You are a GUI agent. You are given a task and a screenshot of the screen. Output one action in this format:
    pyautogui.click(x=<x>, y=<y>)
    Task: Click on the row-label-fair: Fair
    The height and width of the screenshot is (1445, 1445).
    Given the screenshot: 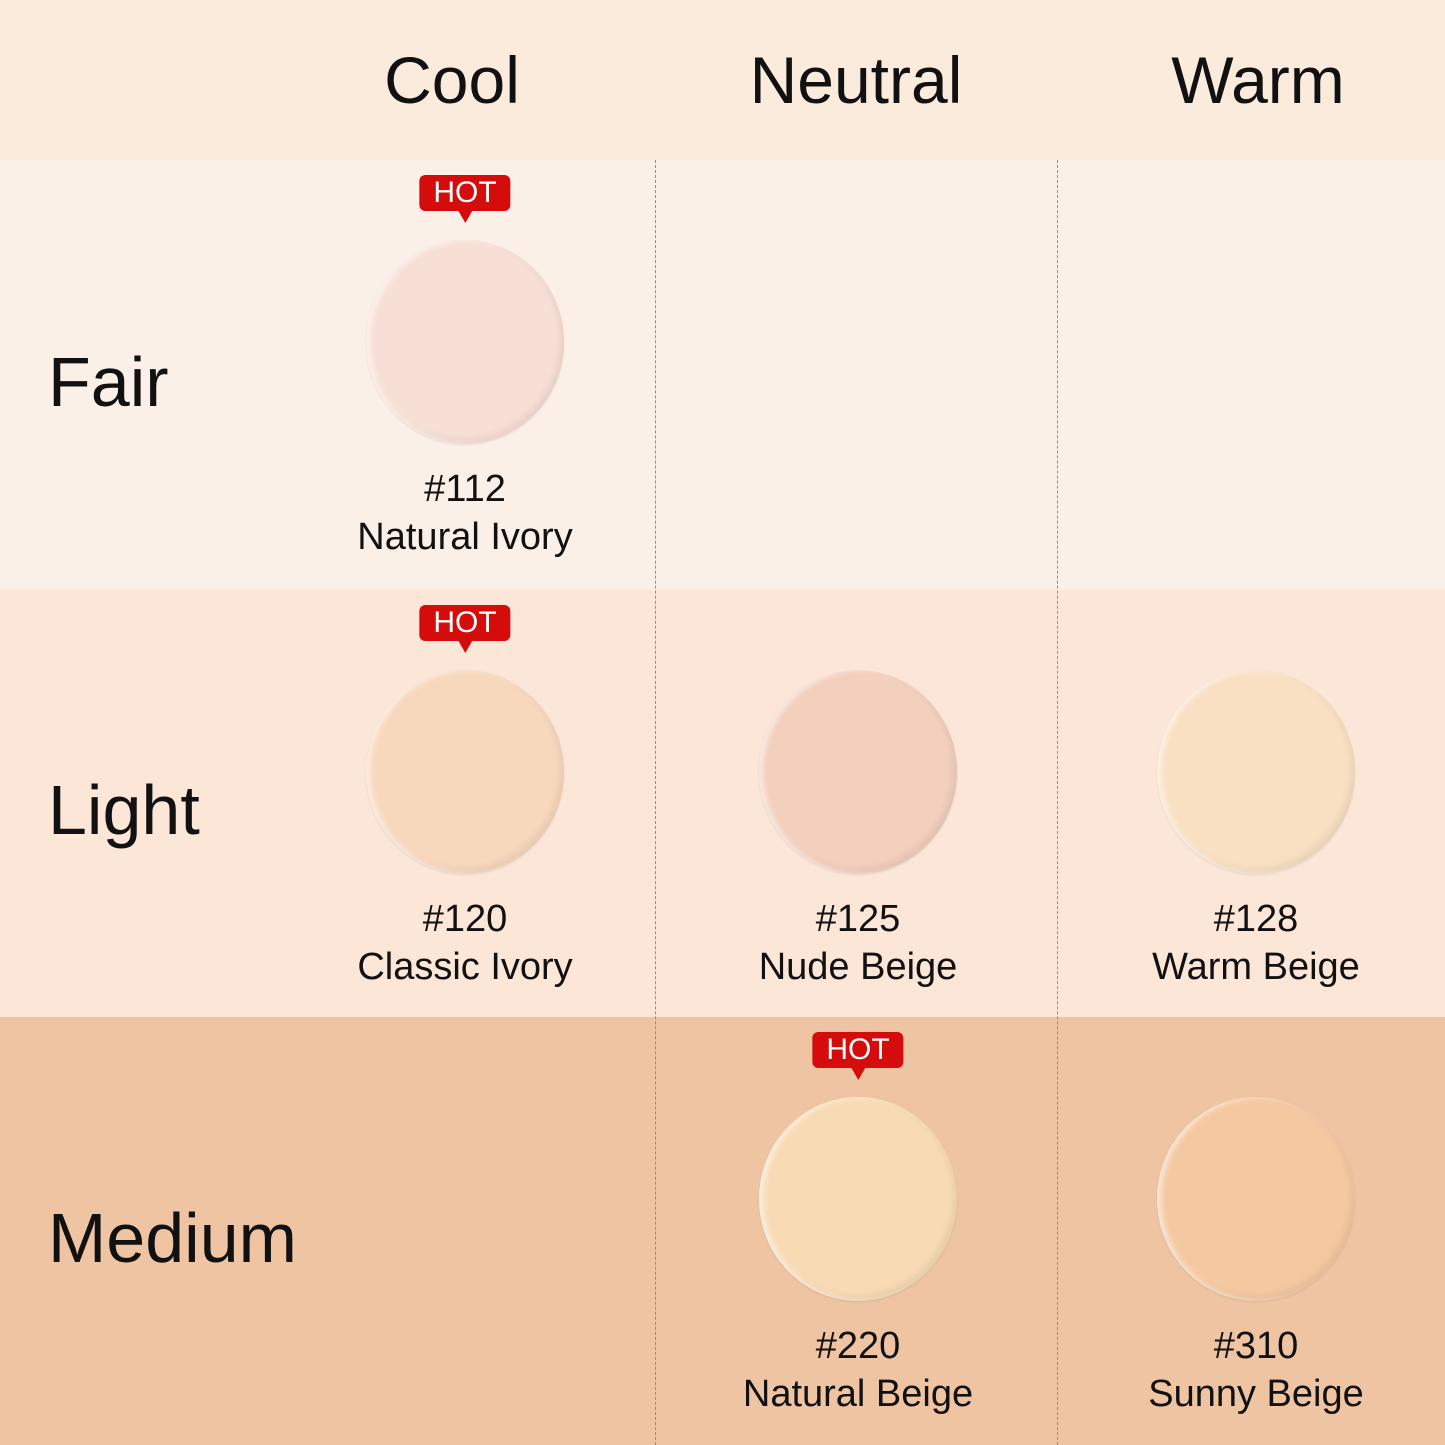 What is the action you would take?
    pyautogui.click(x=108, y=382)
    